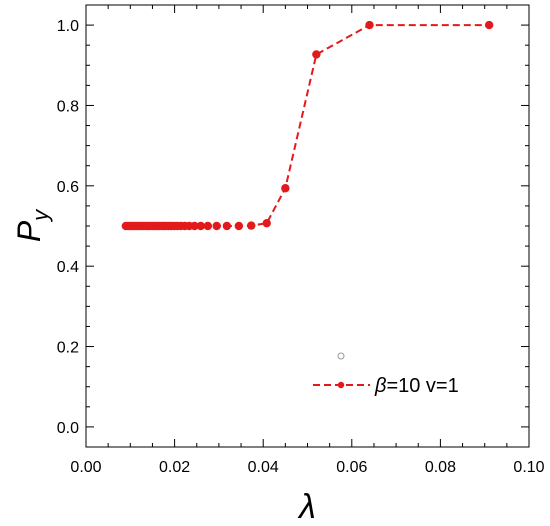 This screenshot has width=550, height=526. I want to click on legend: β=10 v=1, so click(386, 386).